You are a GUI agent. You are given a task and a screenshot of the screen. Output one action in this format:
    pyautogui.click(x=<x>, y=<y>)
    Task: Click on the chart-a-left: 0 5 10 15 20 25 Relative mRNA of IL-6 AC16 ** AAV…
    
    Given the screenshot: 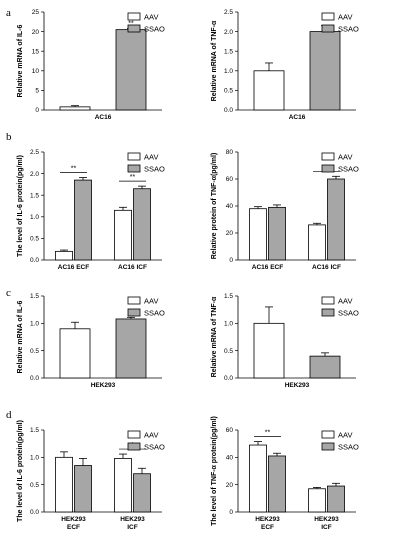 What is the action you would take?
    pyautogui.click(x=91, y=65)
    